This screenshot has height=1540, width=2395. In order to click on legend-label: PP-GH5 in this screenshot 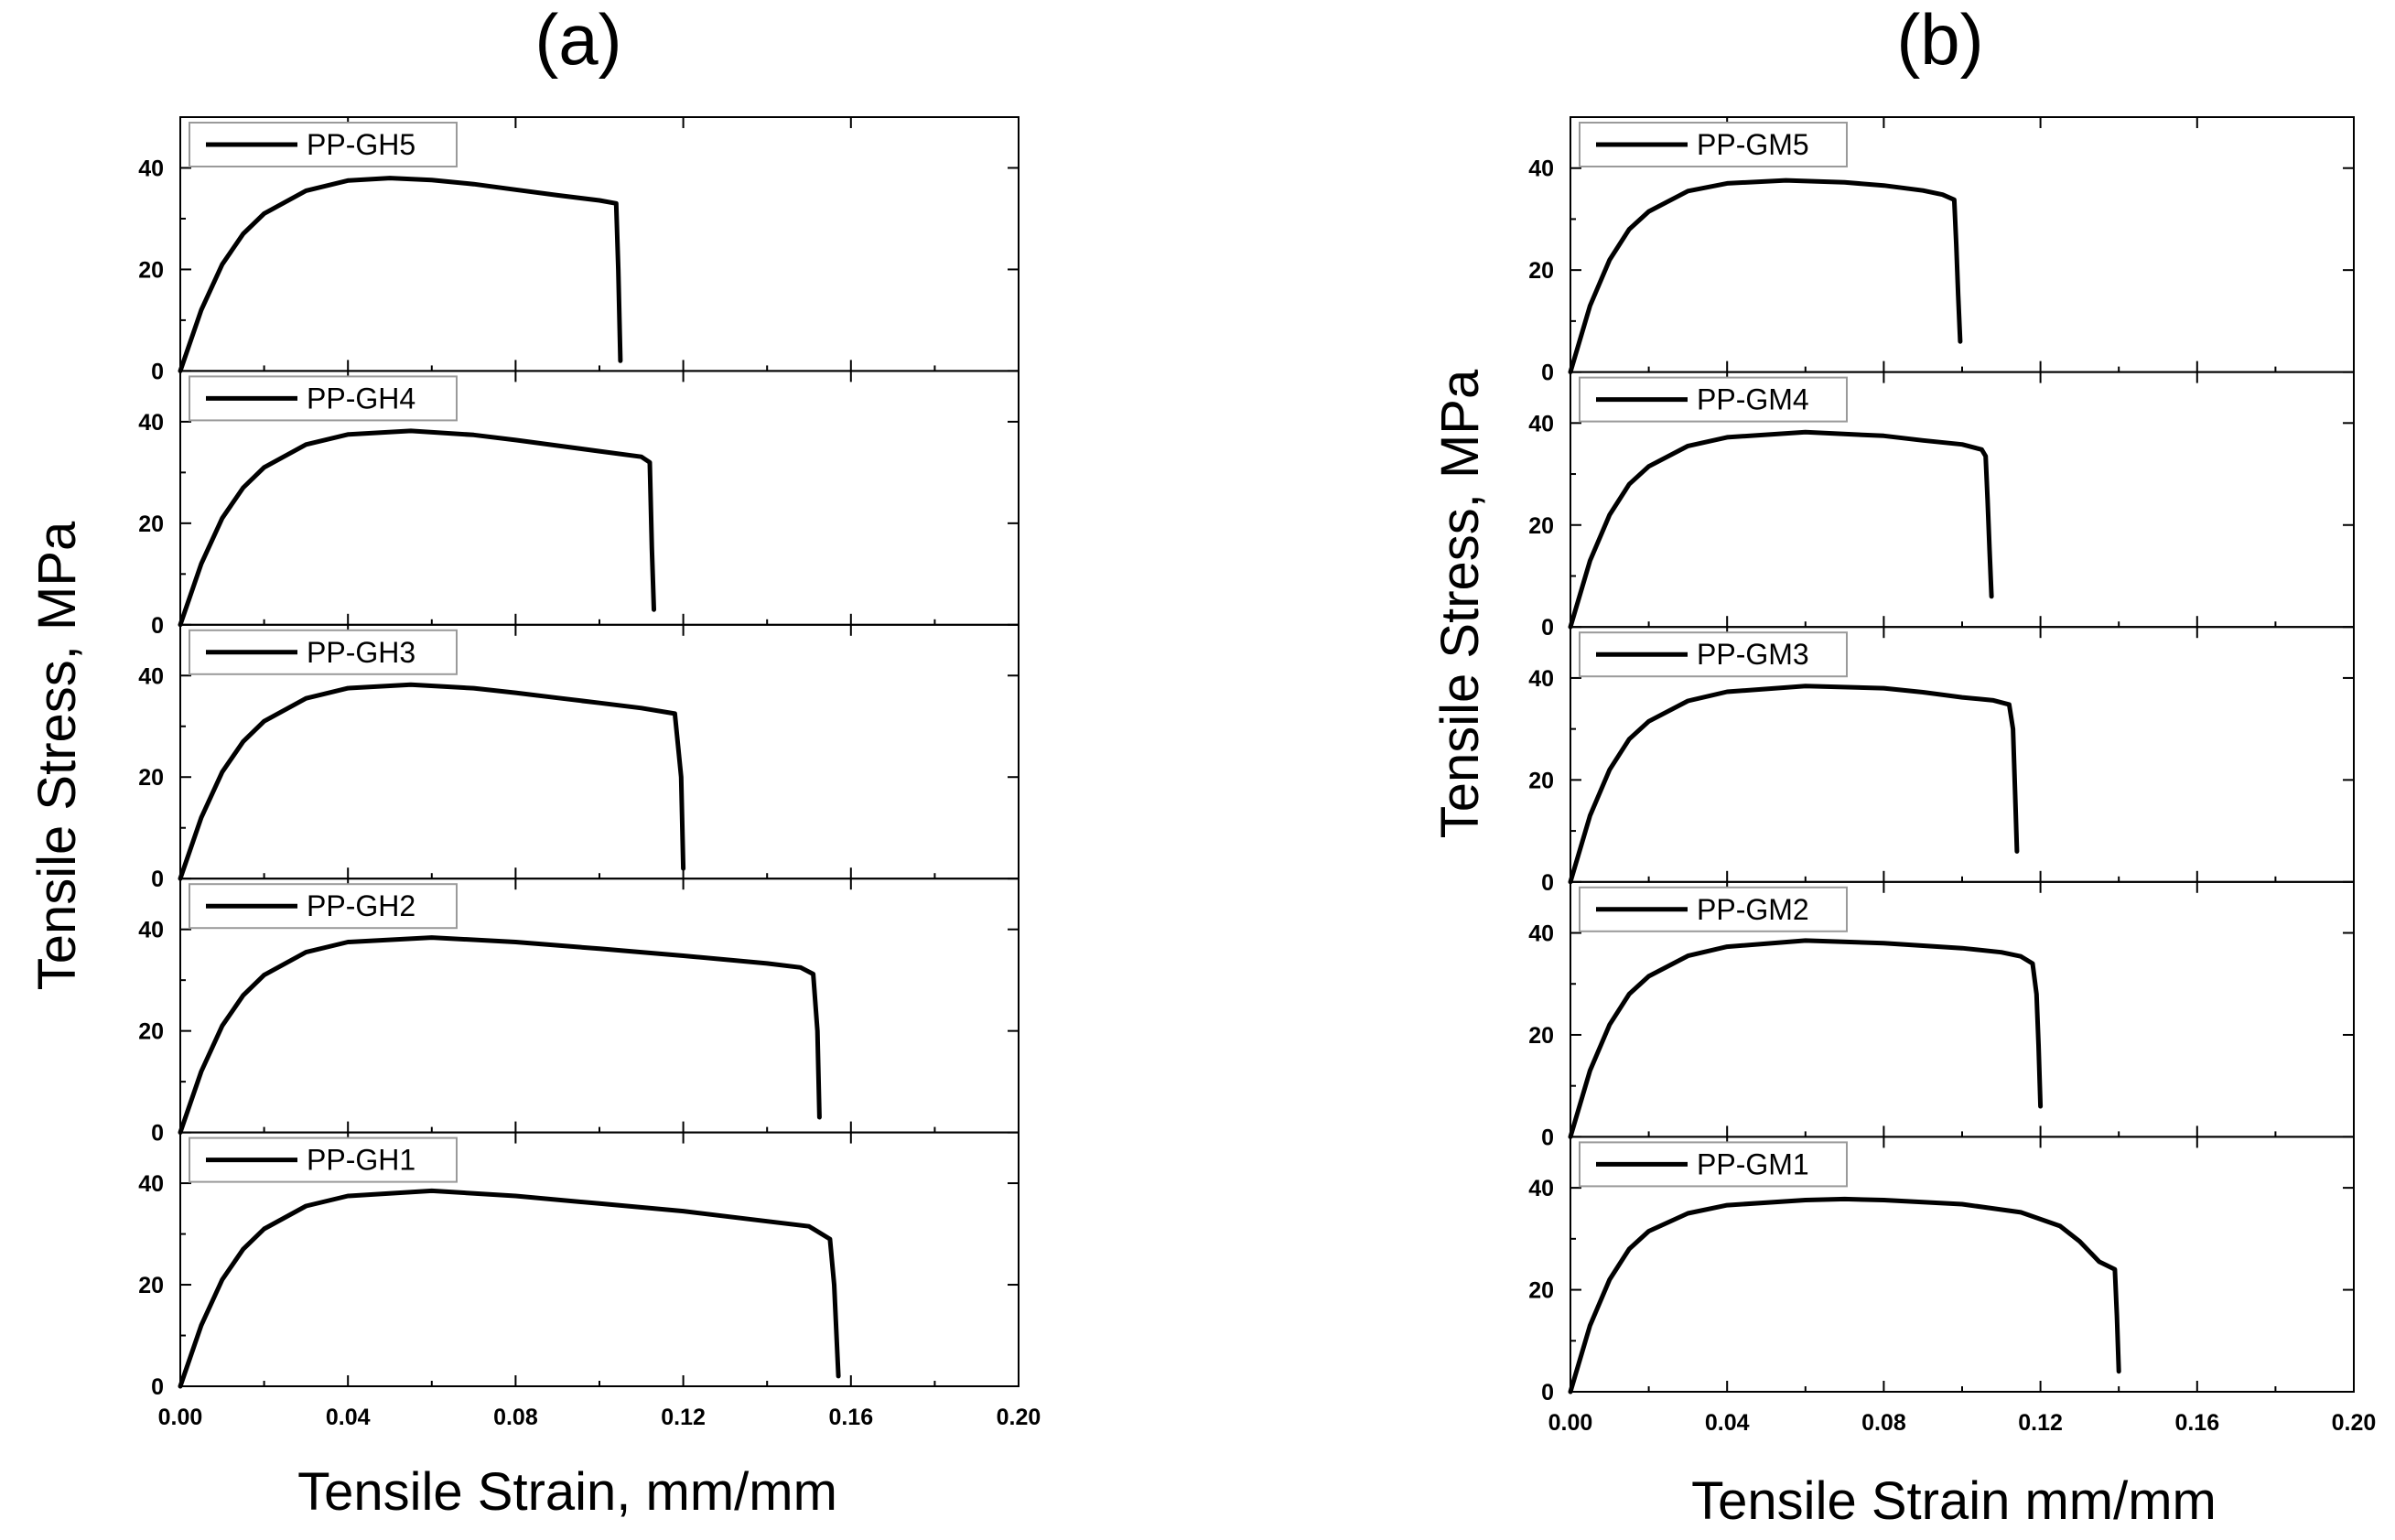, I will do `click(361, 144)`.